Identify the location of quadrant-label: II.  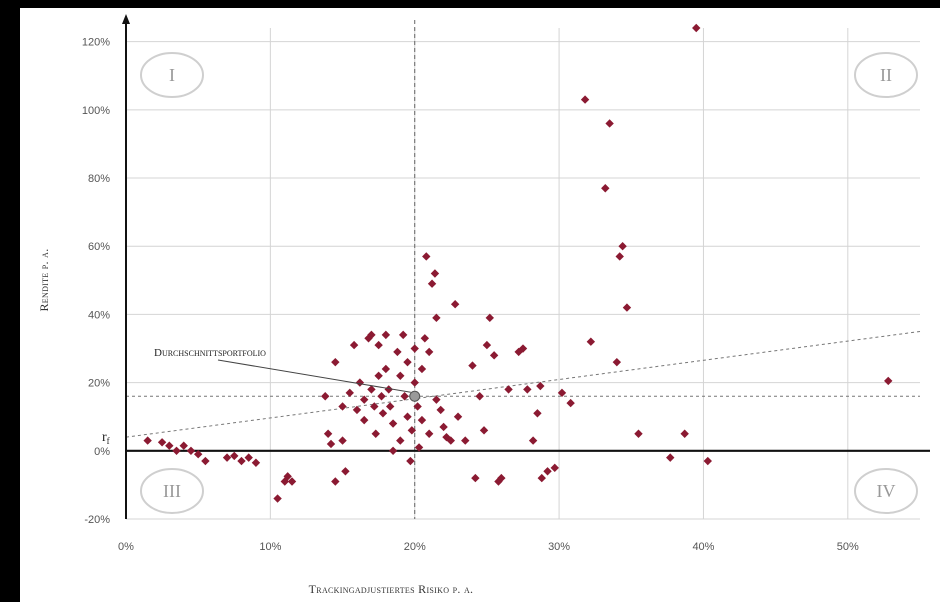
(886, 75).